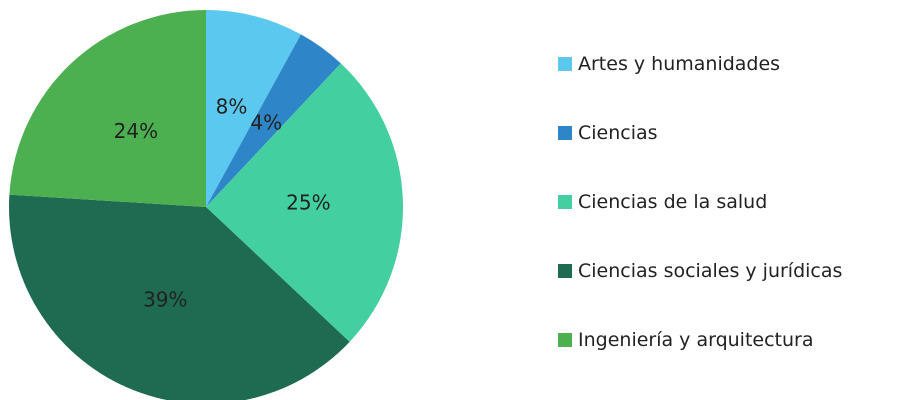 The width and height of the screenshot is (908, 400). I want to click on legend-label: Ingeniería y arquitectura, so click(696, 340).